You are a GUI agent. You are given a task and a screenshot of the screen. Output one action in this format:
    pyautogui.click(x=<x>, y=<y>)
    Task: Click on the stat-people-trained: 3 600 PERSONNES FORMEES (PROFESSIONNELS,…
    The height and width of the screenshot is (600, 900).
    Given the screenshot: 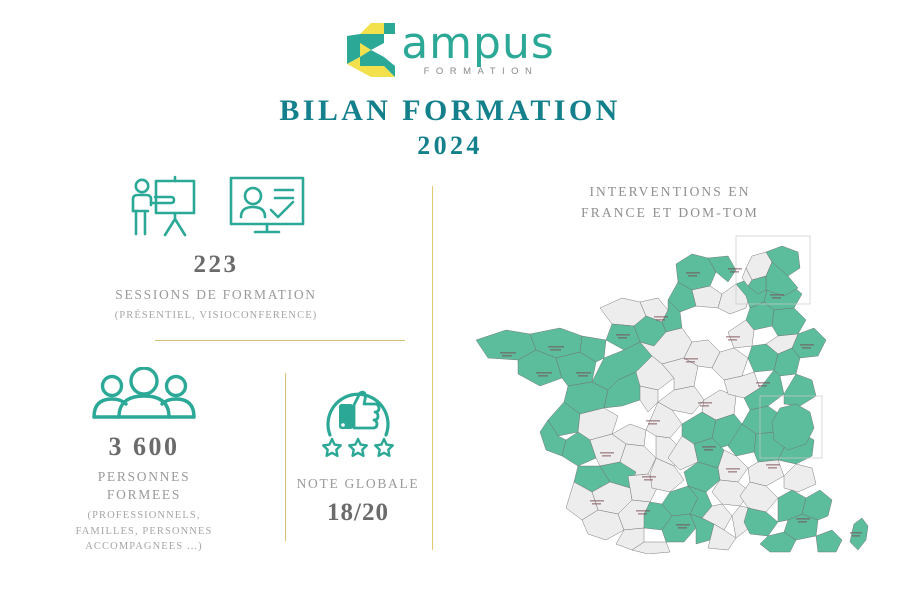 What is the action you would take?
    pyautogui.click(x=144, y=459)
    